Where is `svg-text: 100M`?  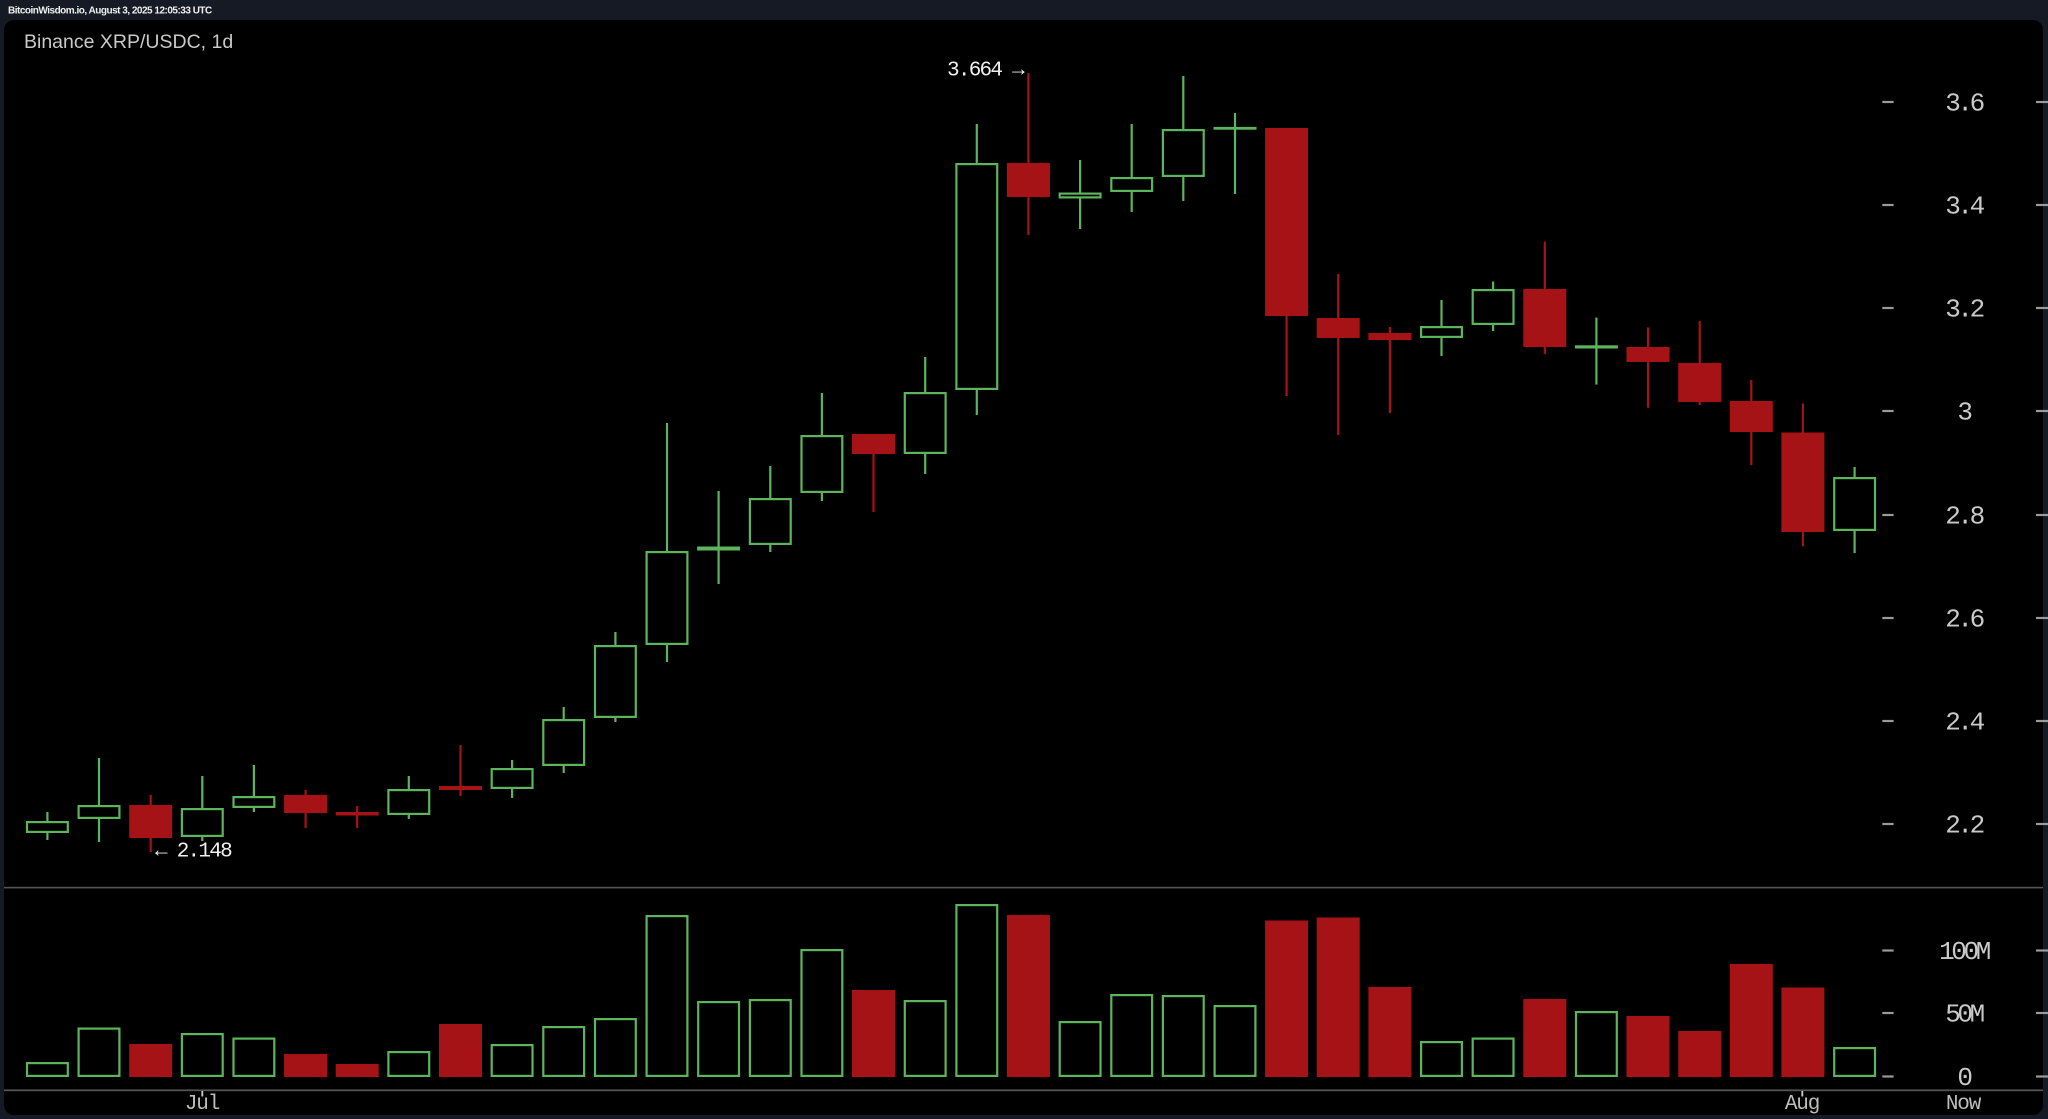 svg-text: 100M is located at coordinates (1964, 952).